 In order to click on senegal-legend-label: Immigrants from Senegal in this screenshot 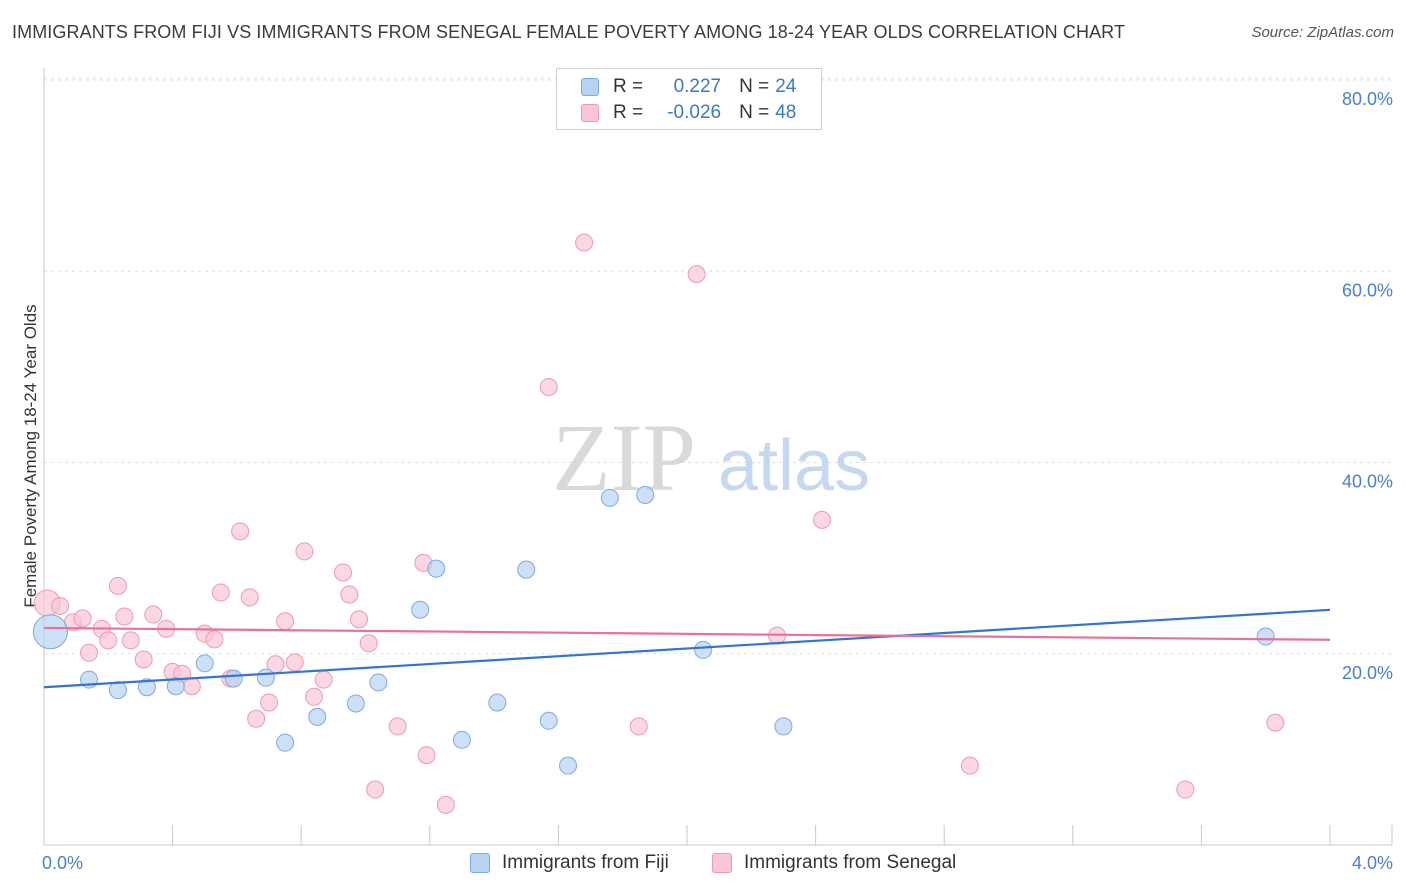, I will do `click(850, 862)`.